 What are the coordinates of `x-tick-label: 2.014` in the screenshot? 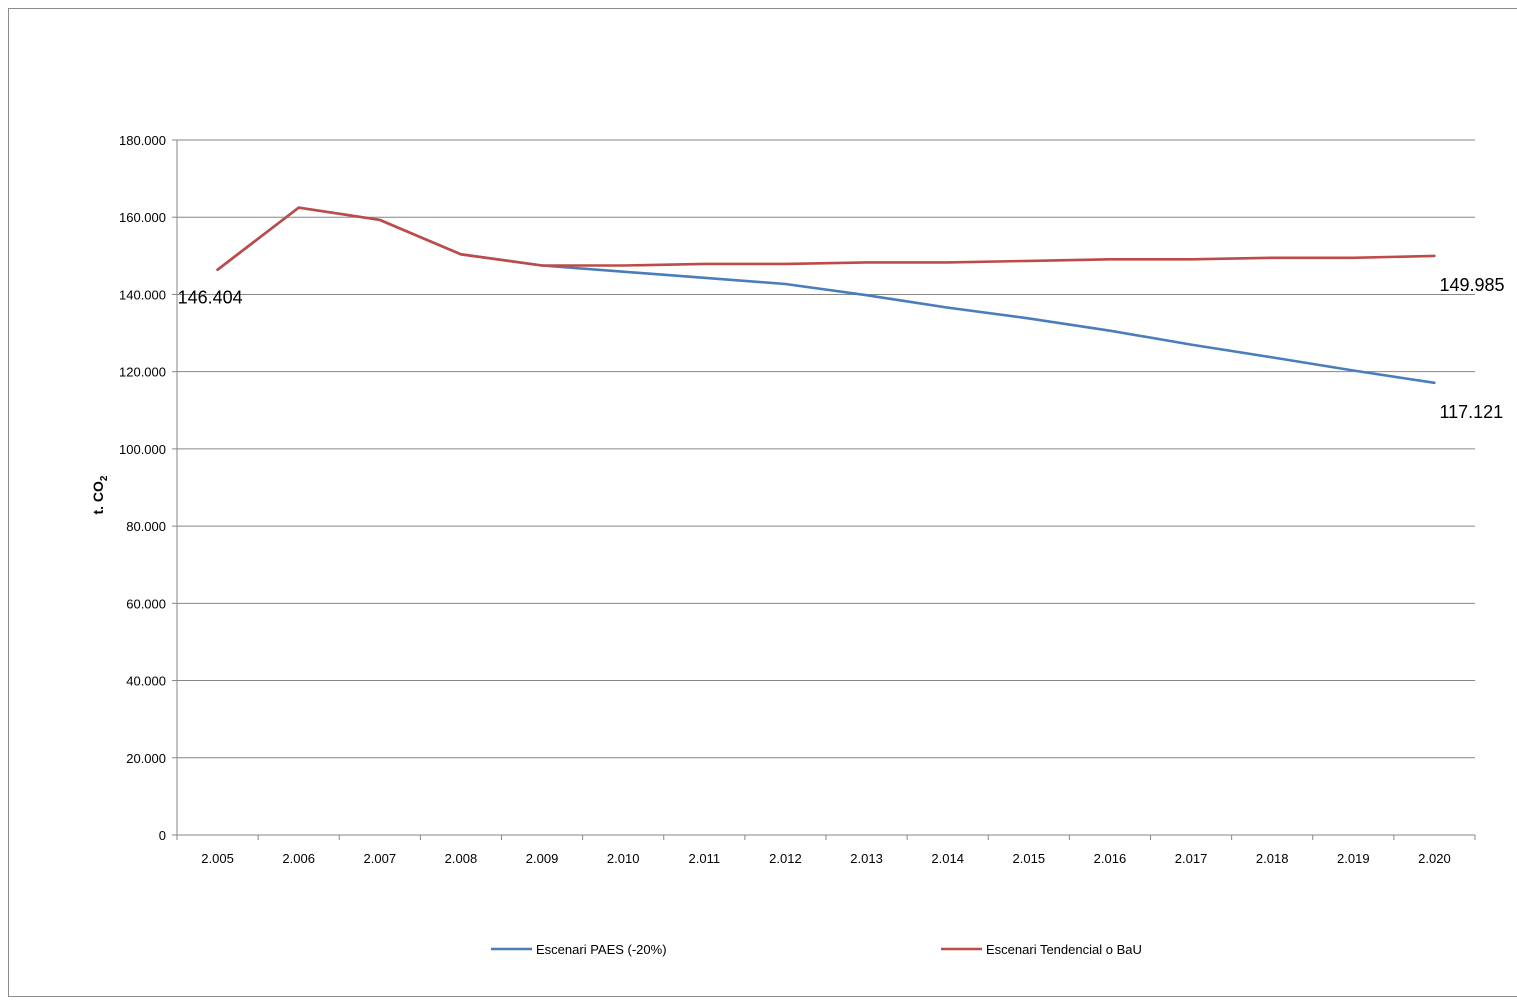 It's located at (947, 858).